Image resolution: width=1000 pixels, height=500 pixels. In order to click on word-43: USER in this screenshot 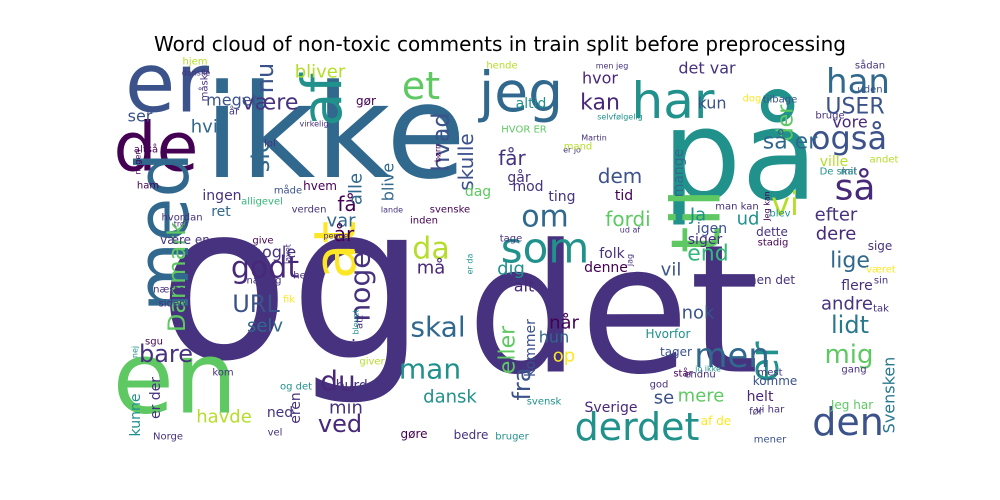, I will do `click(854, 107)`.